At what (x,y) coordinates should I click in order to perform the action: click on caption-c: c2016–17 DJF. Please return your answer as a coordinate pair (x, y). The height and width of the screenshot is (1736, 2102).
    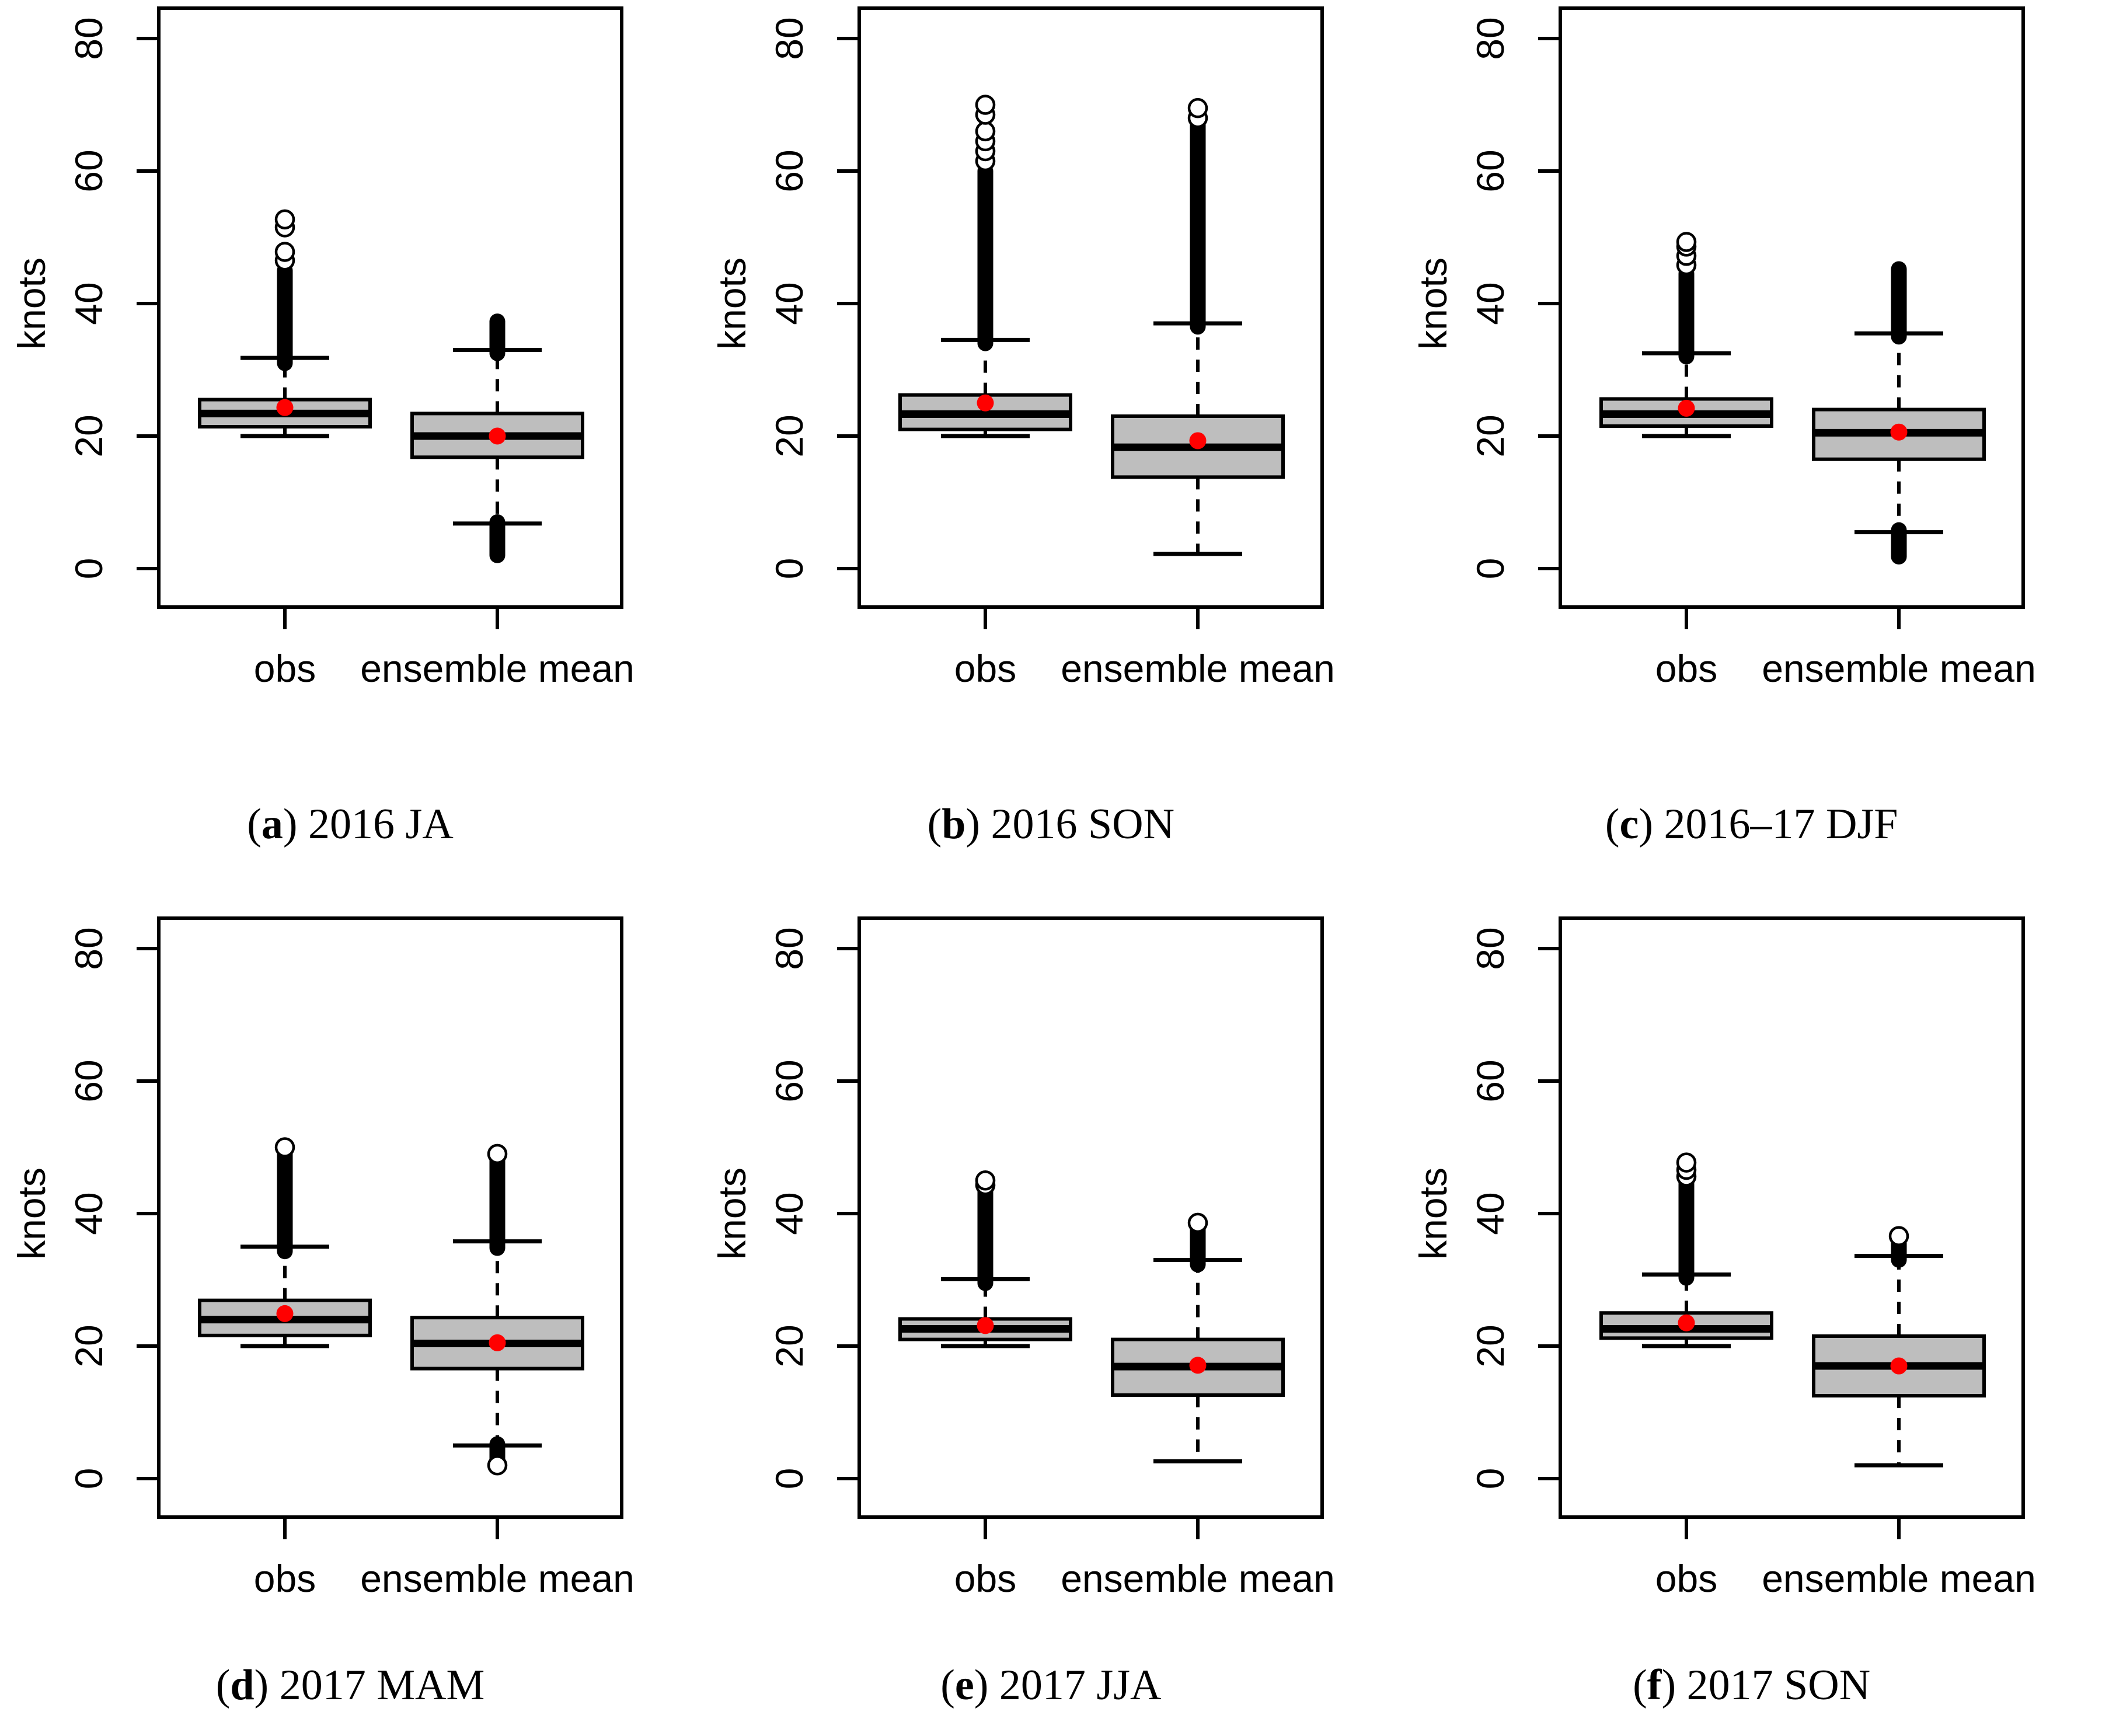
    Looking at the image, I should click on (1752, 824).